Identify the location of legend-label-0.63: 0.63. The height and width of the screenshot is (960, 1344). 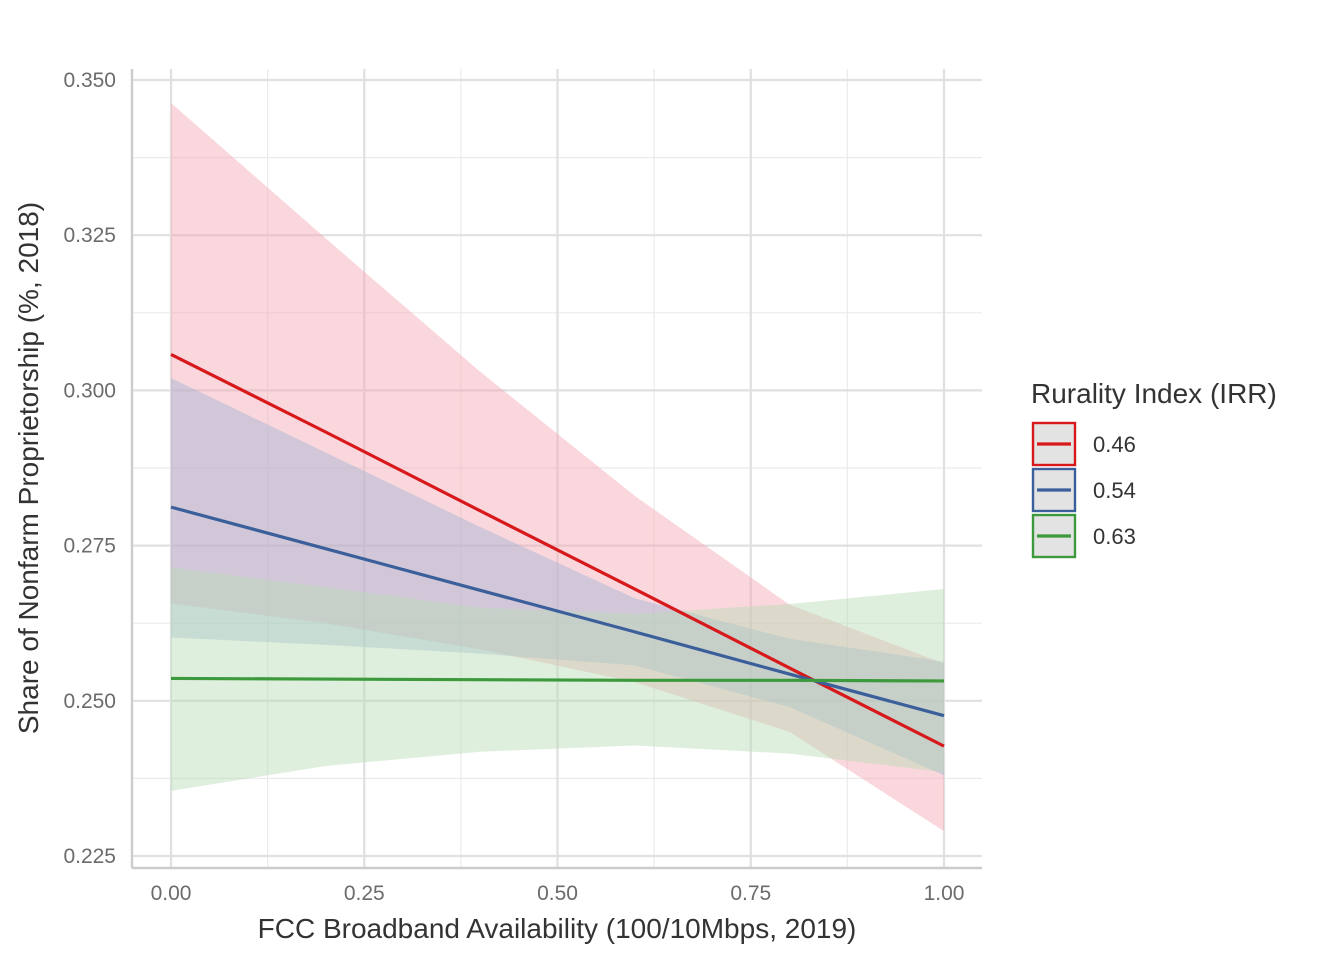
(1114, 536).